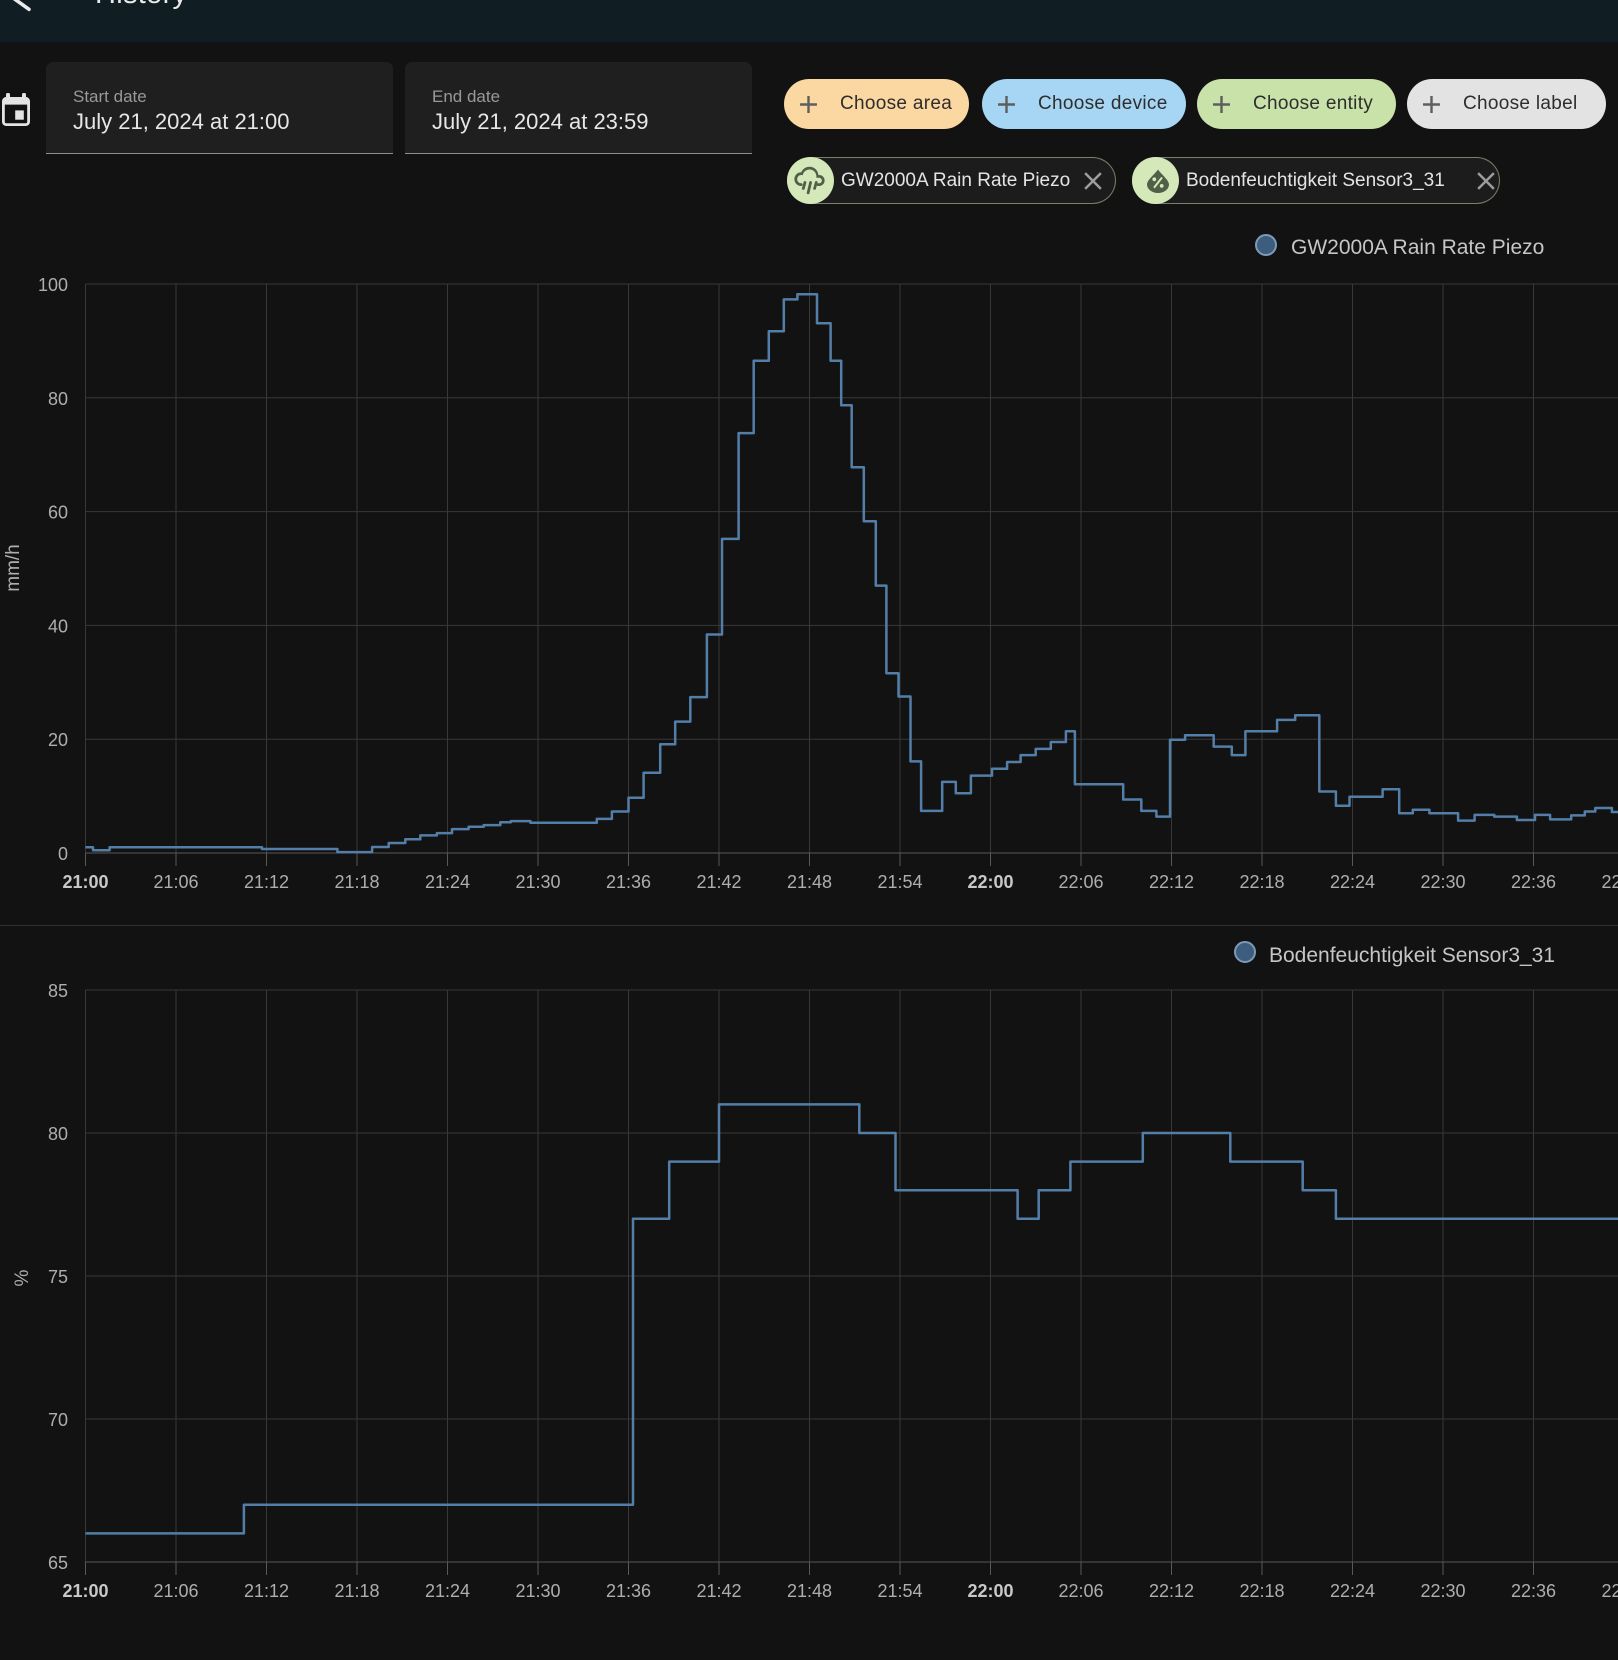 Image resolution: width=1618 pixels, height=1660 pixels. I want to click on svg-text: 75, so click(58, 1277).